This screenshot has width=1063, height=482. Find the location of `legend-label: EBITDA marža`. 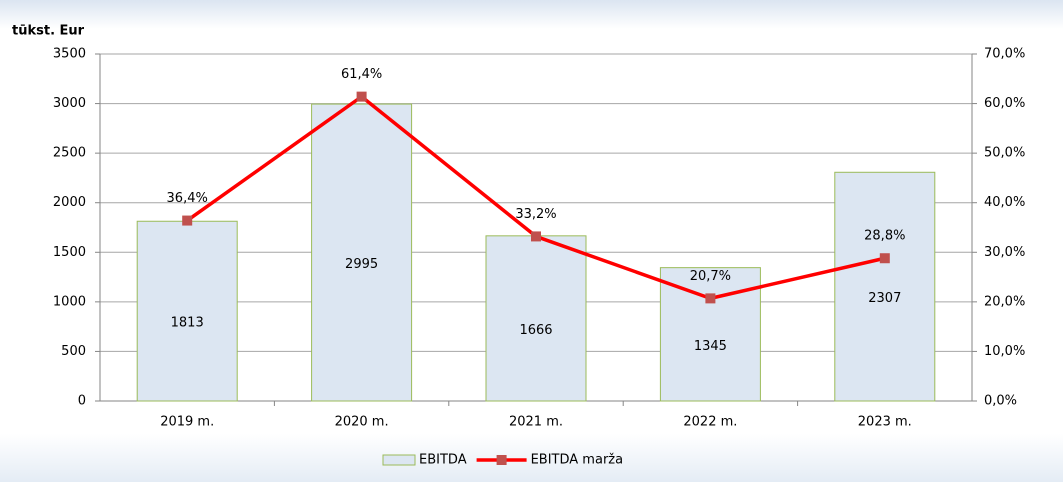

legend-label: EBITDA marža is located at coordinates (577, 460).